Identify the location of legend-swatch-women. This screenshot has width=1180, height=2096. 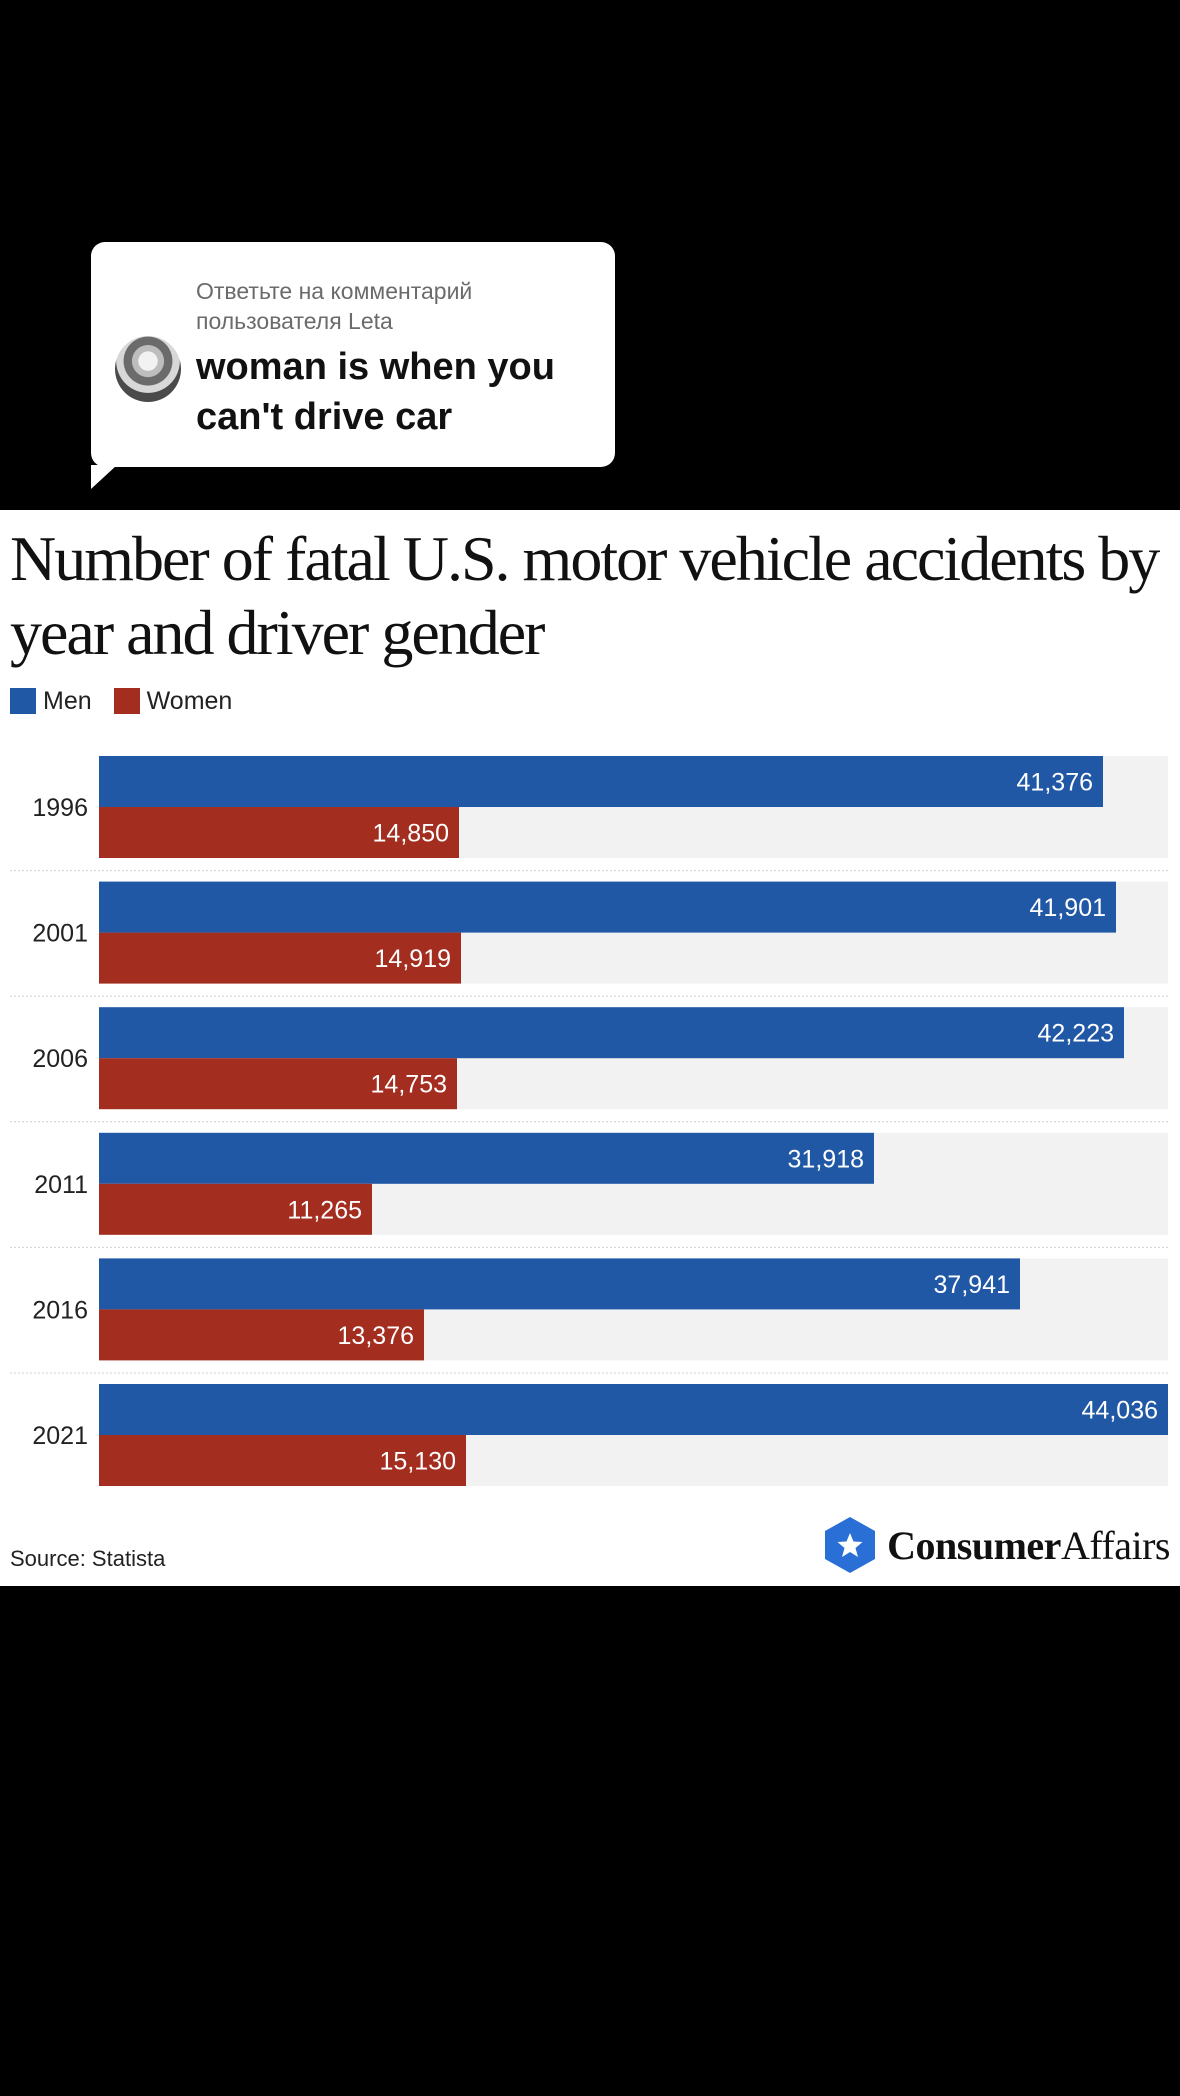
(126, 701).